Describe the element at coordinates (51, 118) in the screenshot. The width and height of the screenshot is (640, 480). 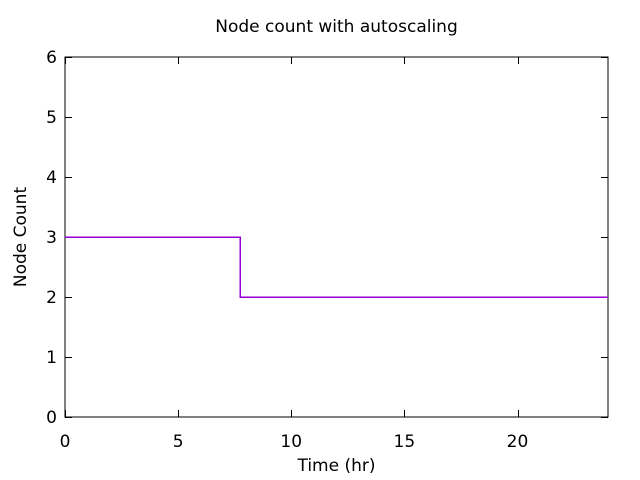
I see `y-tick-label: 5` at that location.